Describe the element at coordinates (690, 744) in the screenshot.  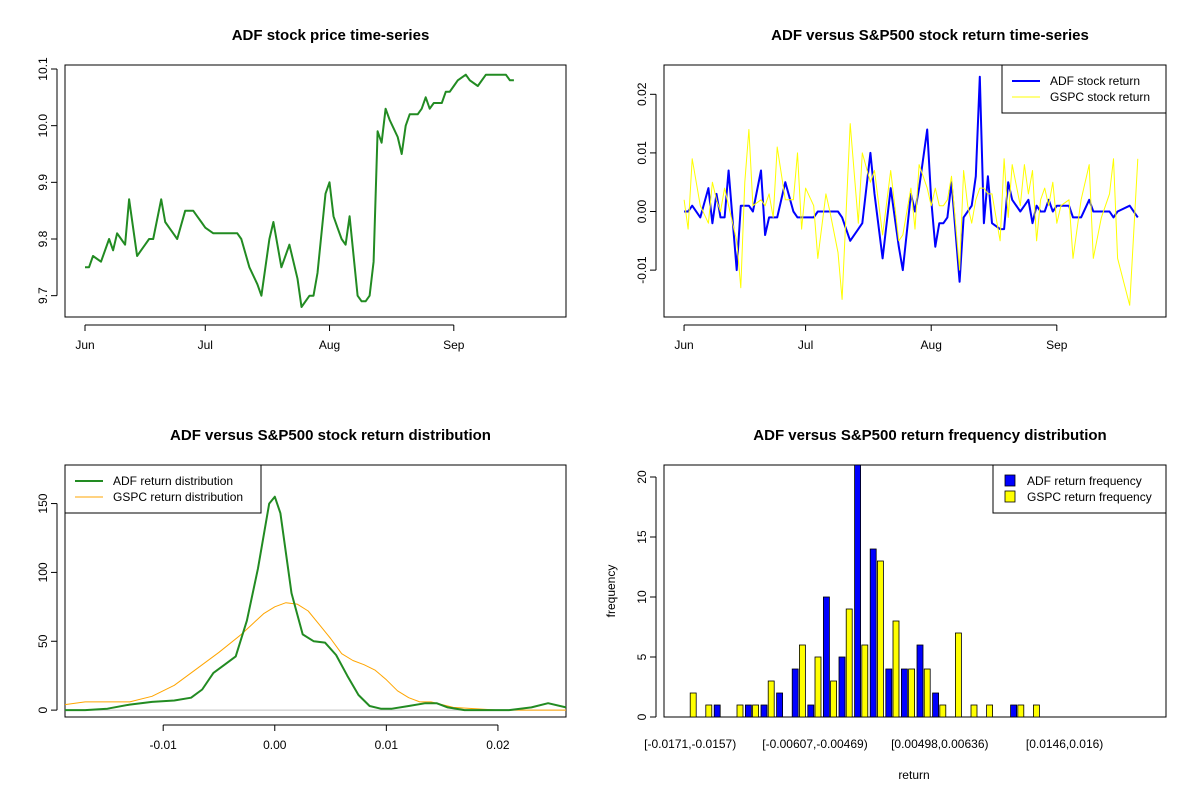
I see `x-category-label: [-0.0171,-0.0157)` at that location.